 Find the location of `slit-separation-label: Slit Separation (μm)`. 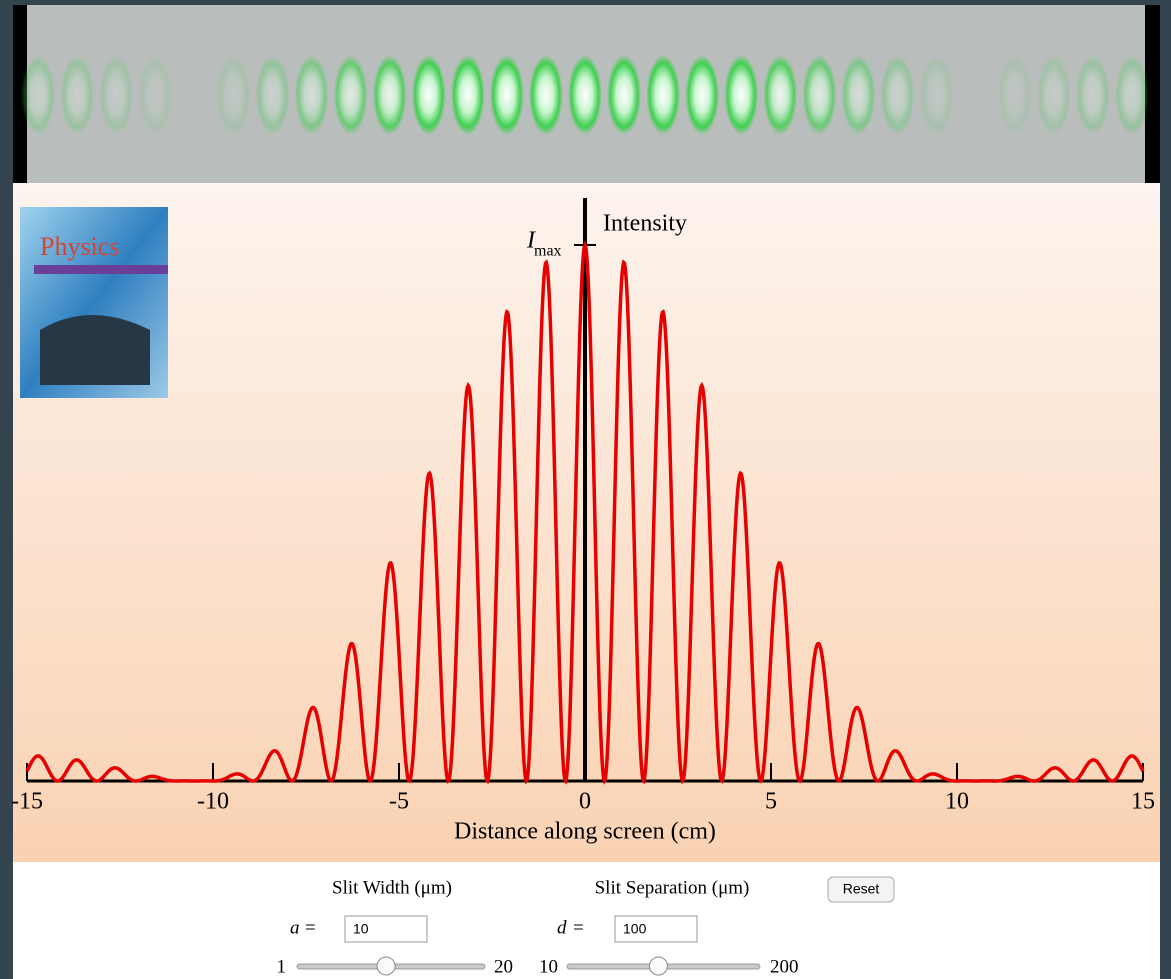

slit-separation-label: Slit Separation (μm) is located at coordinates (672, 887).